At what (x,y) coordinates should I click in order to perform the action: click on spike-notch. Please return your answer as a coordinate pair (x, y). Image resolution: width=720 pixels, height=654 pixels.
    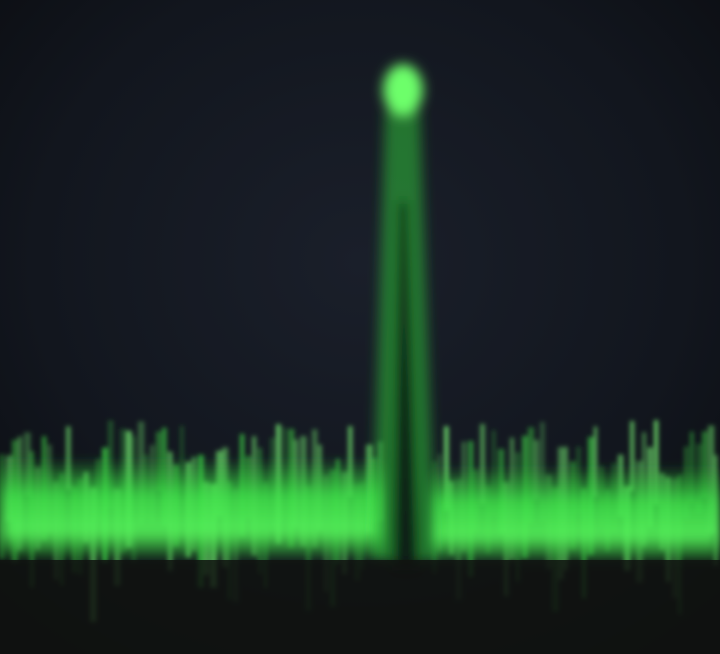
    Looking at the image, I should click on (406, 385).